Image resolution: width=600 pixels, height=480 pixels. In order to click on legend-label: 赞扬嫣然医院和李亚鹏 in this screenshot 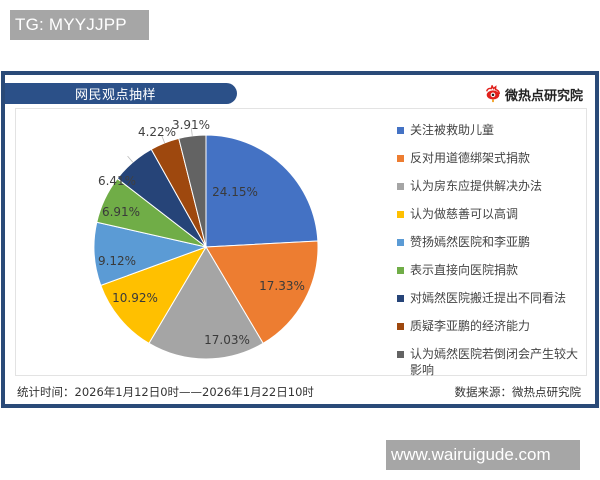, I will do `click(470, 242)`.